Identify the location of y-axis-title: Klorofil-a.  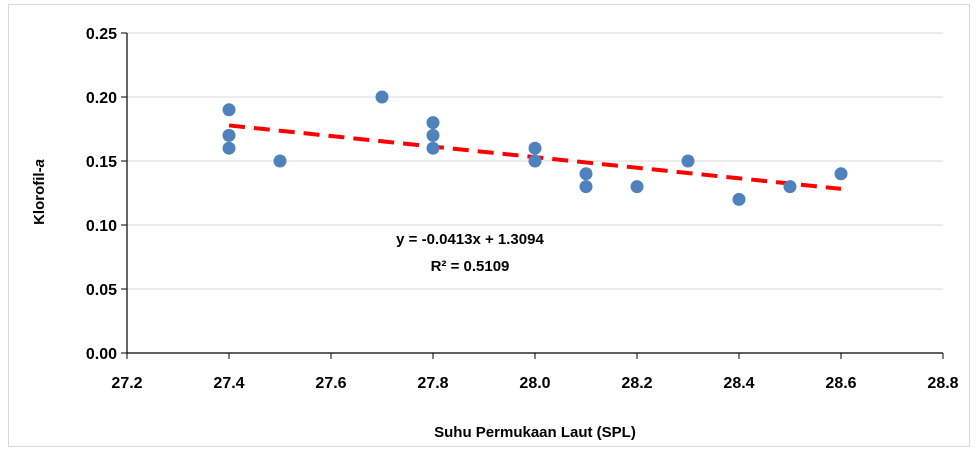
(39, 192).